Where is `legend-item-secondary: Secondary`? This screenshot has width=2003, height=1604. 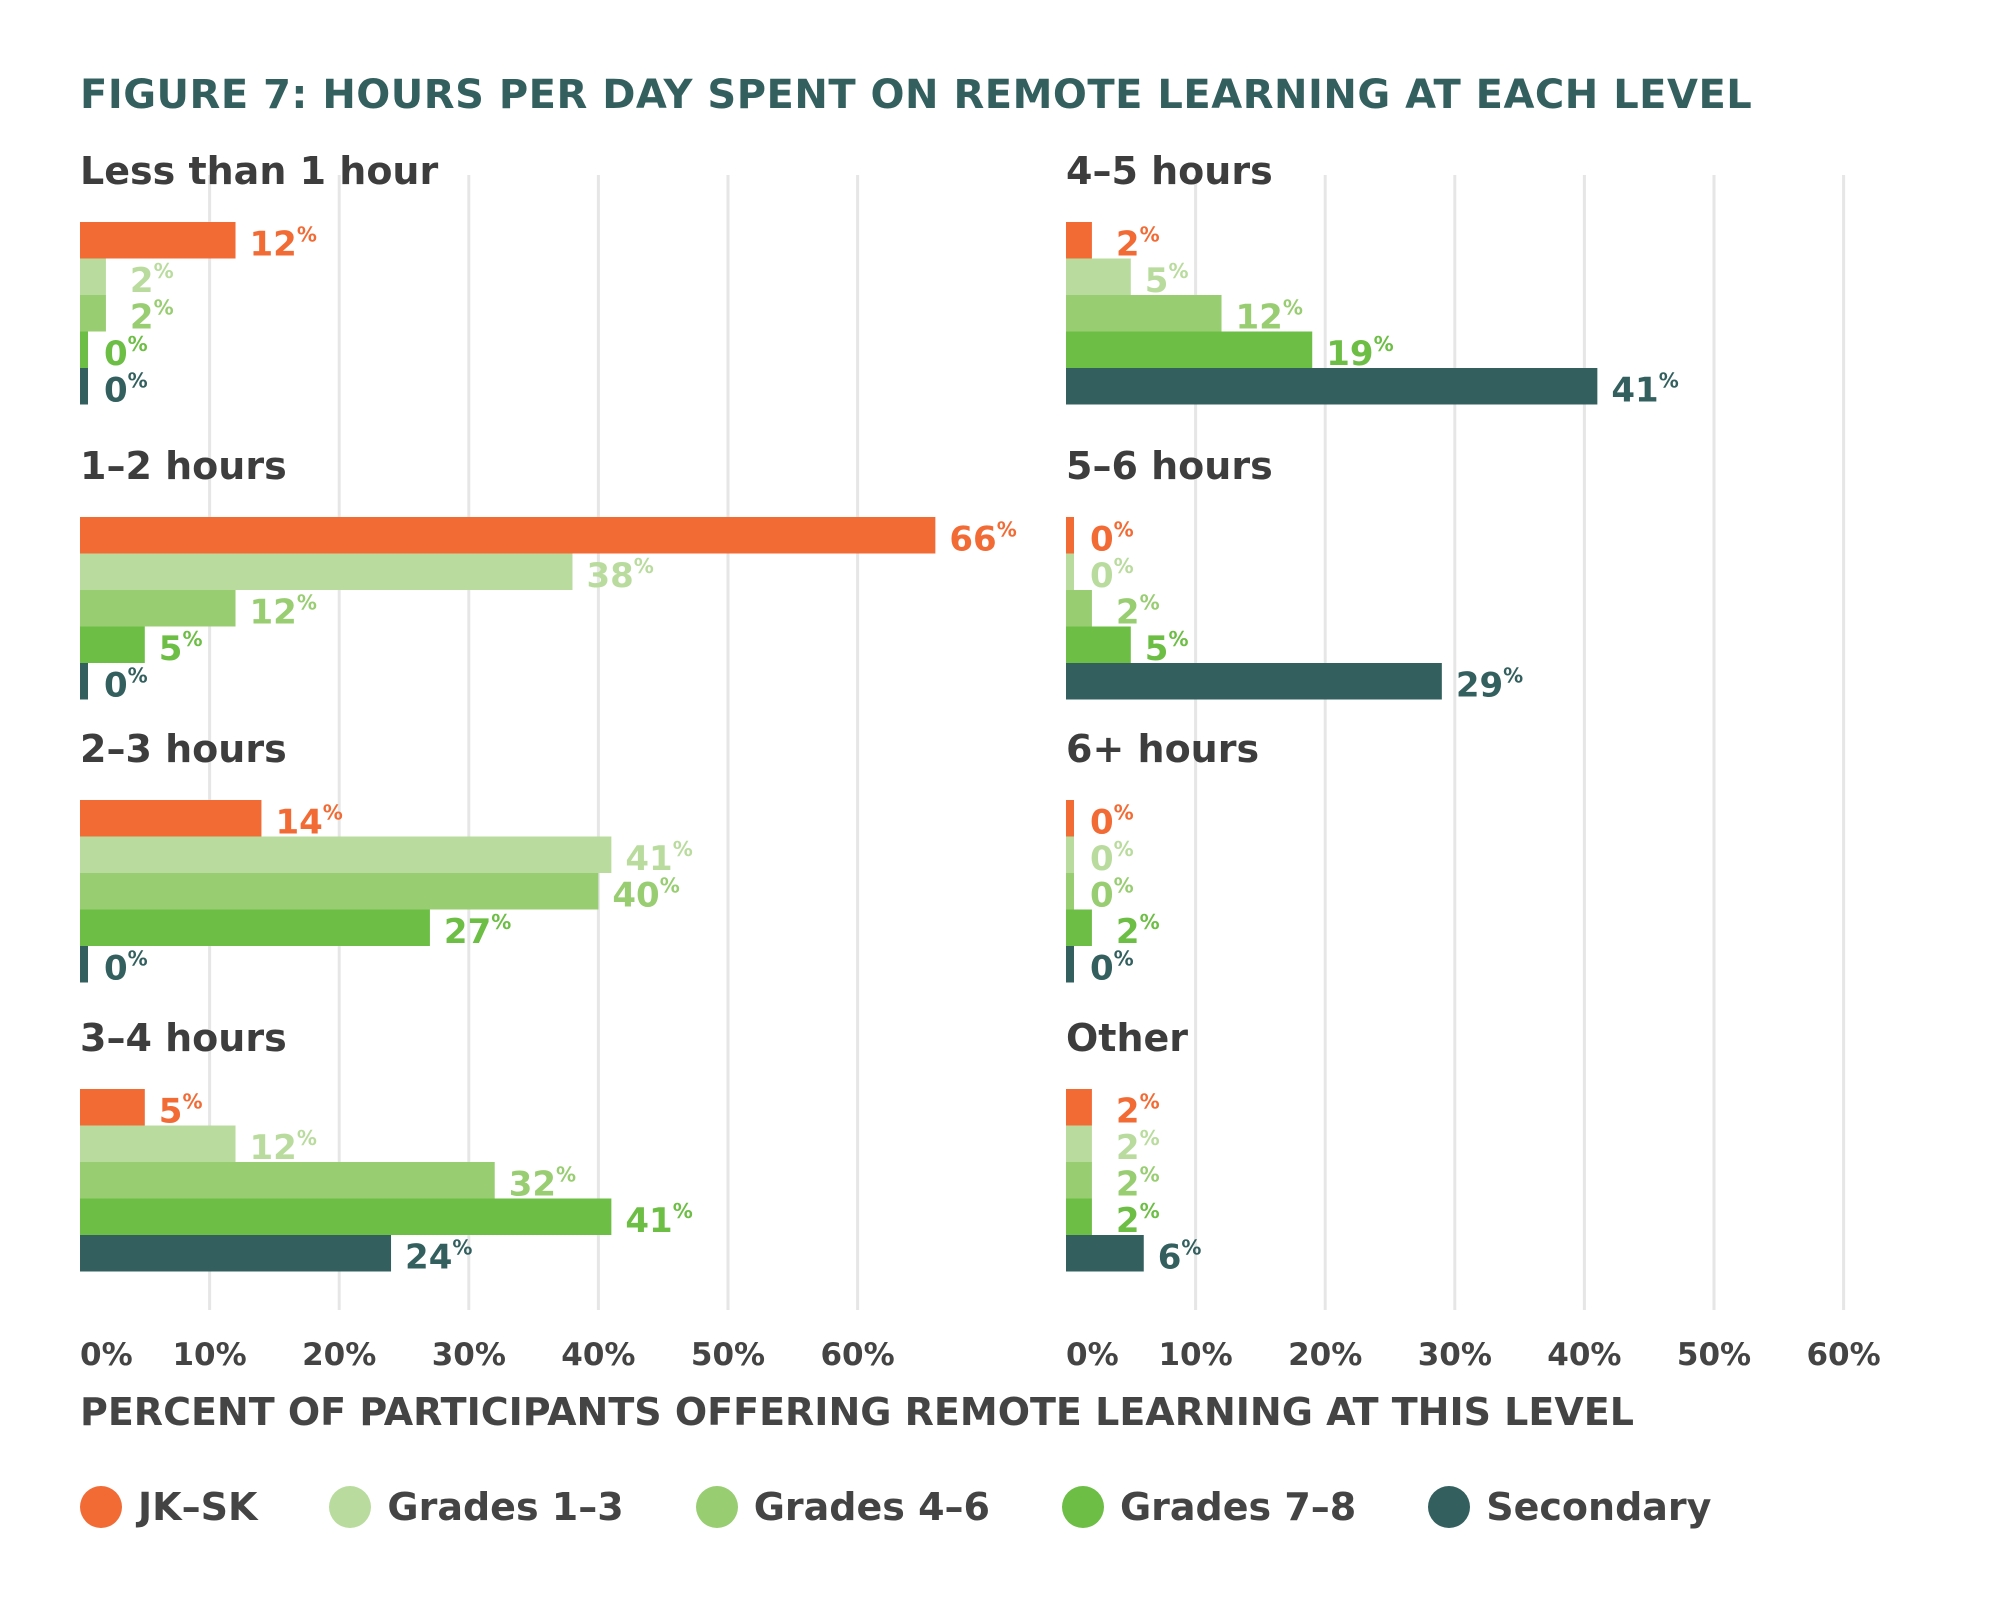 legend-item-secondary: Secondary is located at coordinates (1569, 1507).